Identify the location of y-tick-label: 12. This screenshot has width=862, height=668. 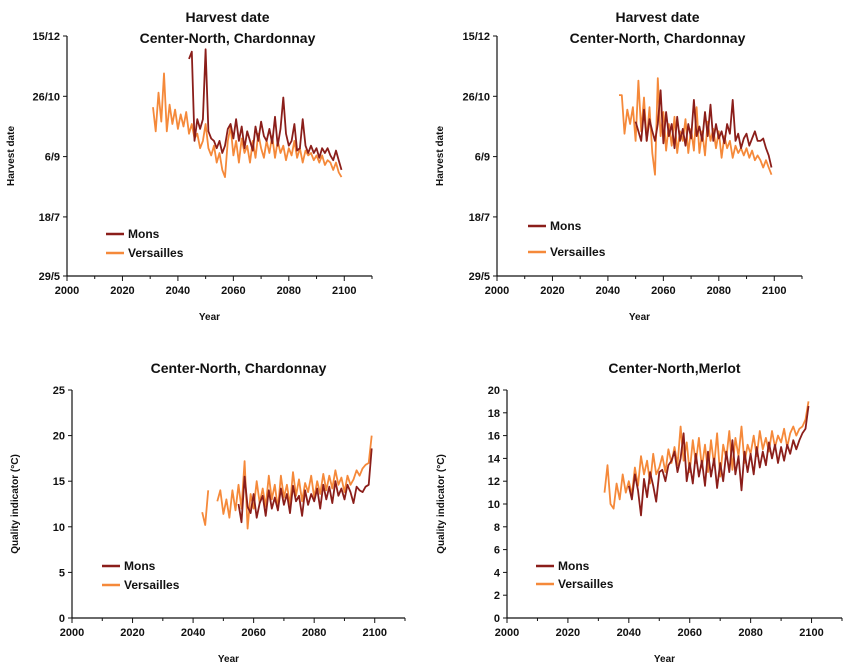
(494, 482).